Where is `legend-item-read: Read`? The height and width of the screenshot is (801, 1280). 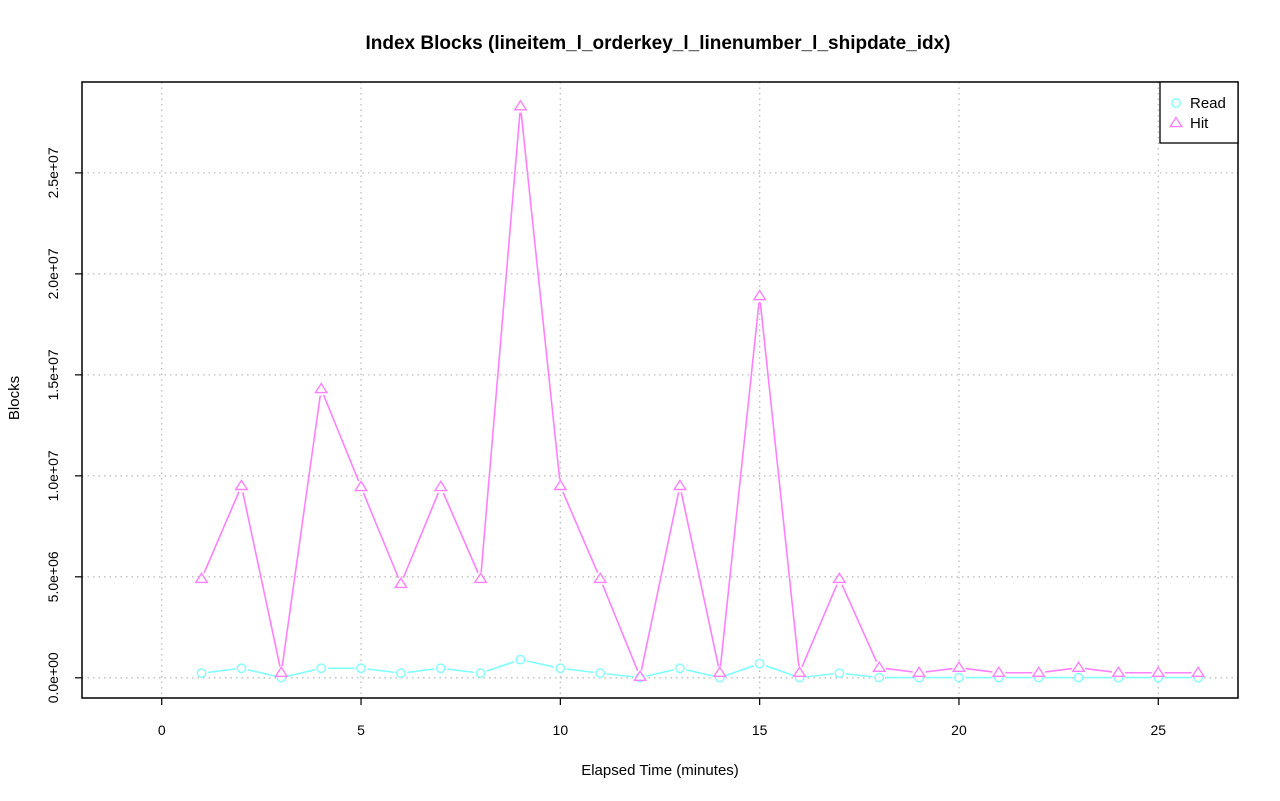
legend-item-read: Read is located at coordinates (1198, 103).